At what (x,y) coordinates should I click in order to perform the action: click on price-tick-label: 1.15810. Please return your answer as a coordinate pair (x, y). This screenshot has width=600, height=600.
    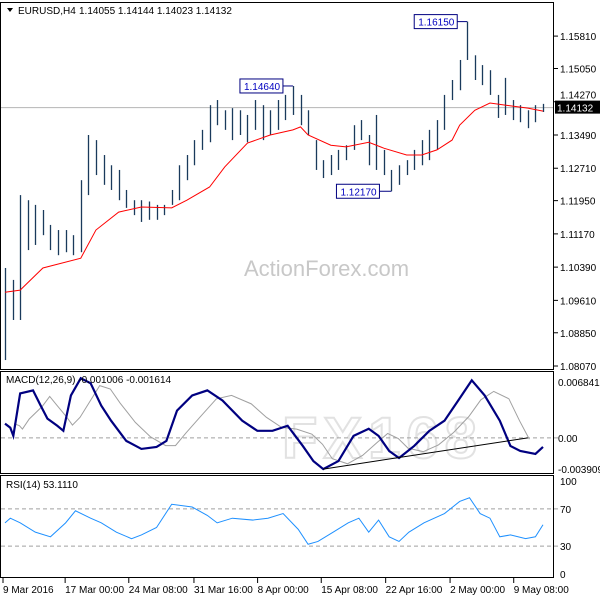
    Looking at the image, I should click on (578, 37).